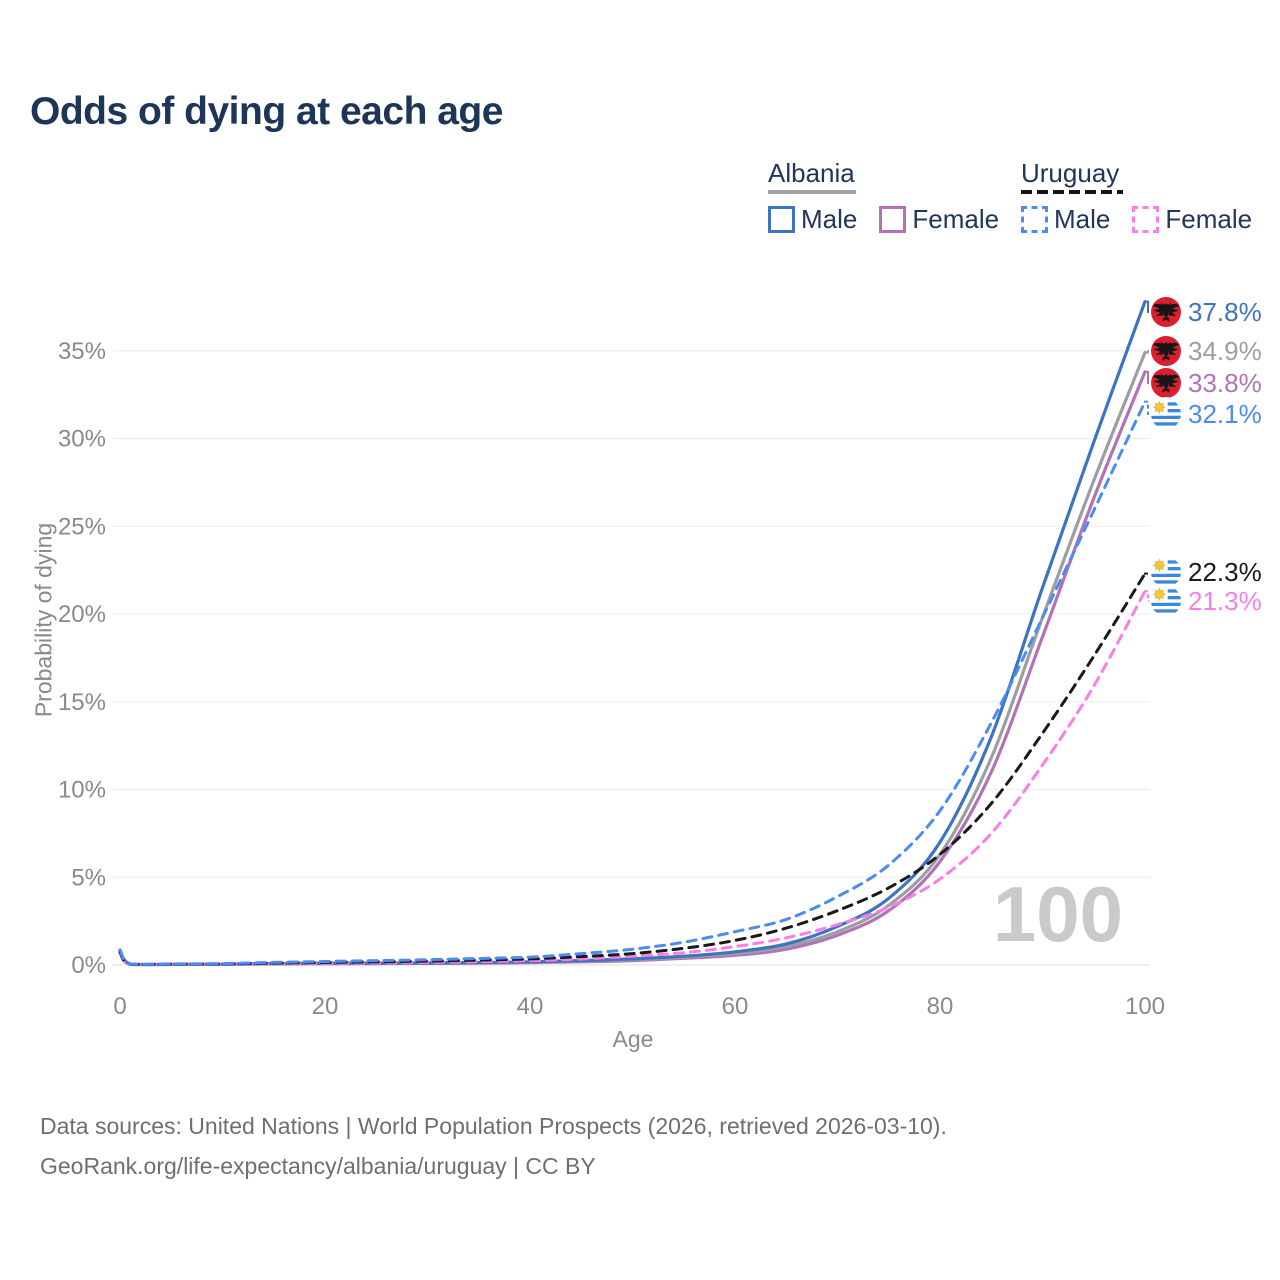  Describe the element at coordinates (88, 965) in the screenshot. I see `y-tick-label: 0%` at that location.